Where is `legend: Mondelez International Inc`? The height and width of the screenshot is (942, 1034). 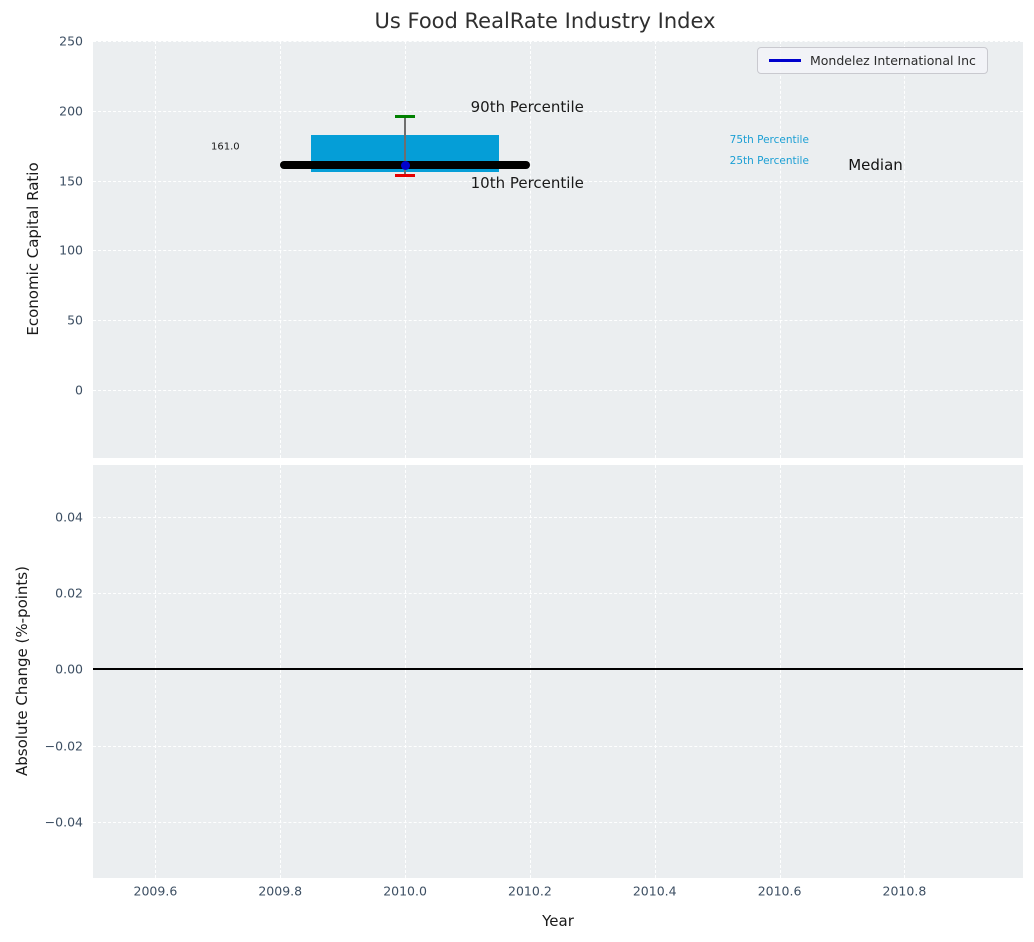 legend: Mondelez International Inc is located at coordinates (872, 60).